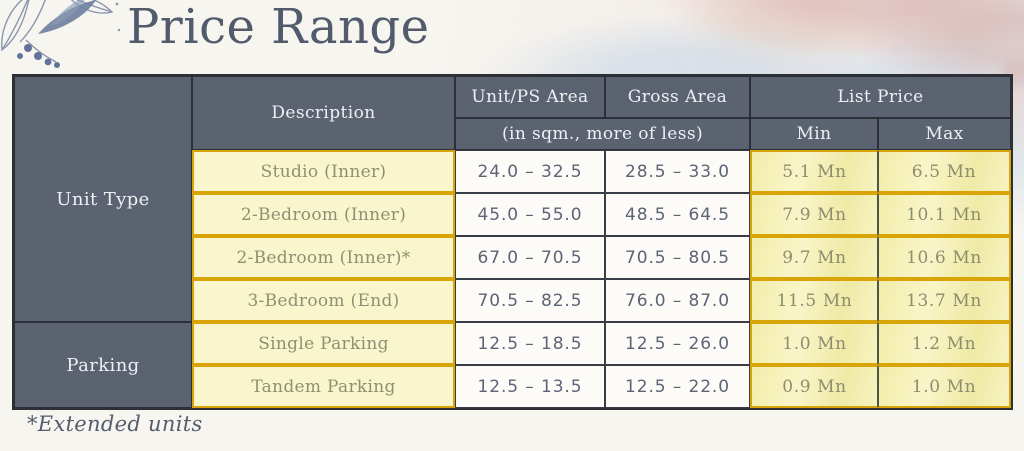  What do you see at coordinates (944, 214) in the screenshot?
I see `cell-price-max: 10.1 Mn` at bounding box center [944, 214].